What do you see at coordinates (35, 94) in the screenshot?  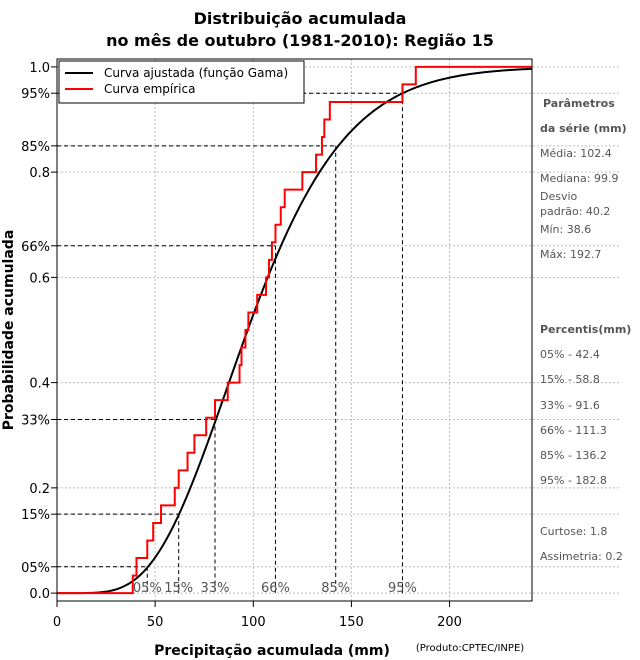 I see `y-tick-label: 95%` at bounding box center [35, 94].